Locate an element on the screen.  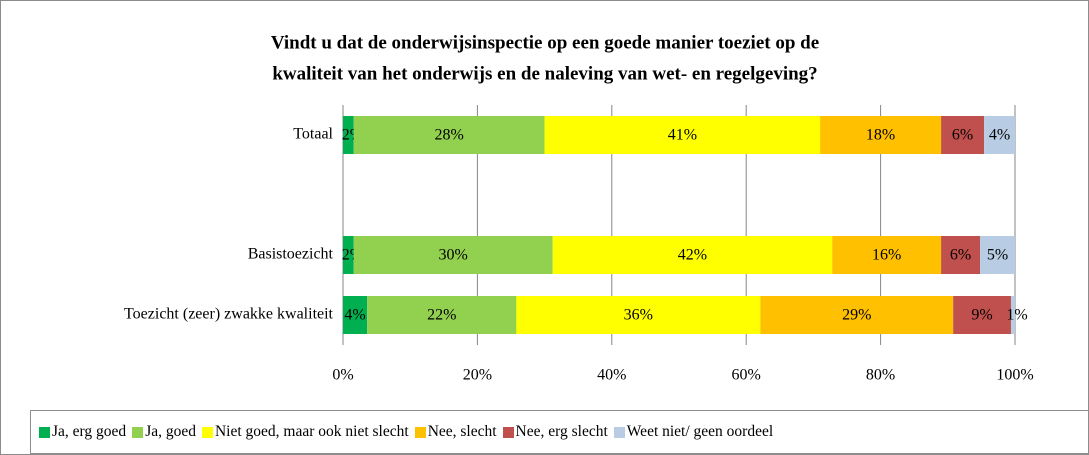
legend-item: Ja, erg goed is located at coordinates (82, 432).